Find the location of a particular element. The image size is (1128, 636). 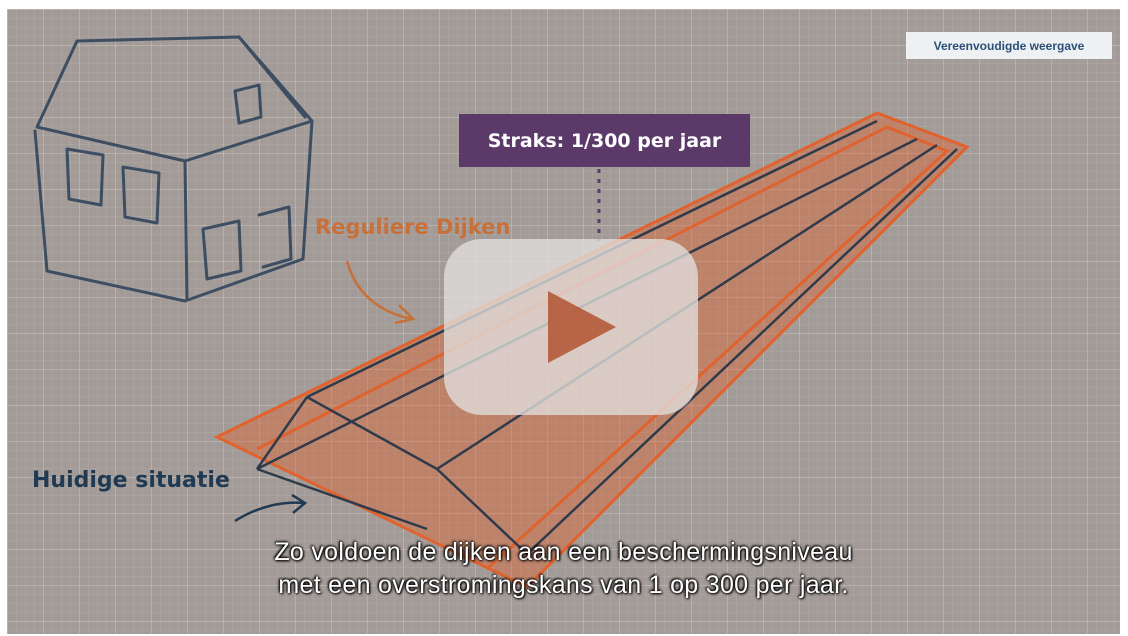

callout-label: Straks: 1/300 per jaar is located at coordinates (604, 140).